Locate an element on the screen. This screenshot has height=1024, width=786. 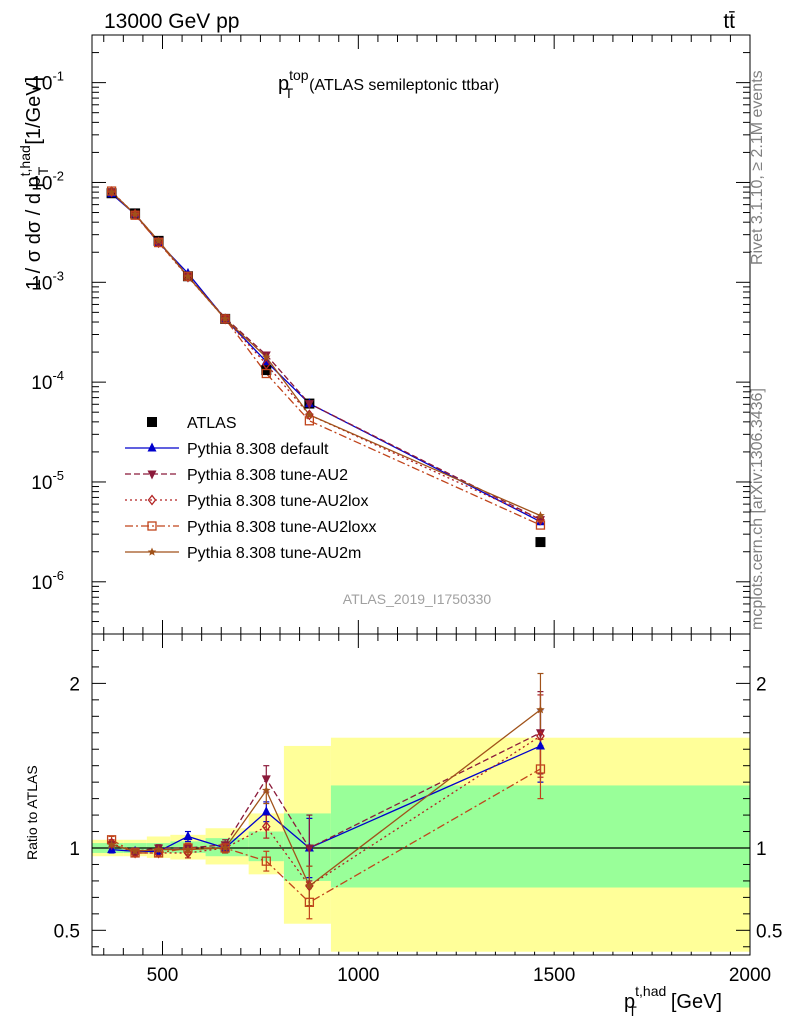
legend-label: Pythia 8.308 tune-AU2loxx is located at coordinates (281, 527).